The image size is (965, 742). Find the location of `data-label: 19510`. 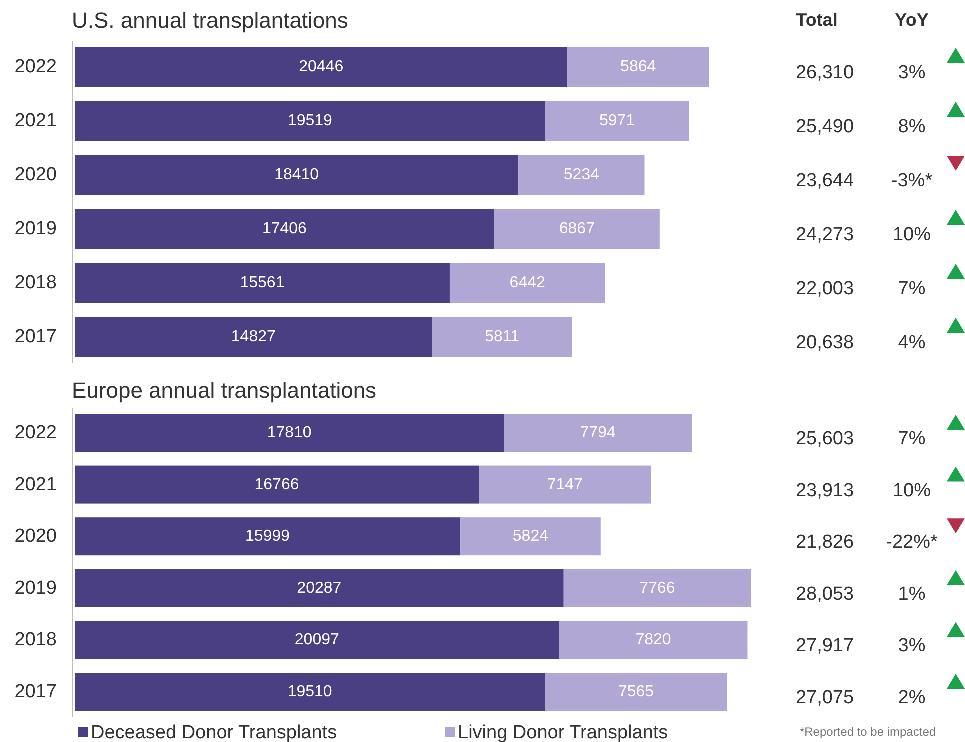

data-label: 19510 is located at coordinates (310, 692).